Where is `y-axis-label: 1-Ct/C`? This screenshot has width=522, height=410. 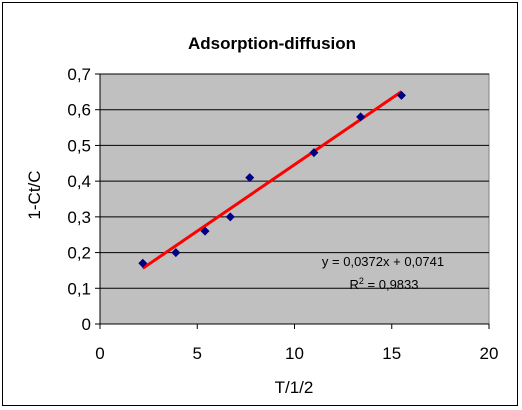 y-axis-label: 1-Ct/C is located at coordinates (34, 194).